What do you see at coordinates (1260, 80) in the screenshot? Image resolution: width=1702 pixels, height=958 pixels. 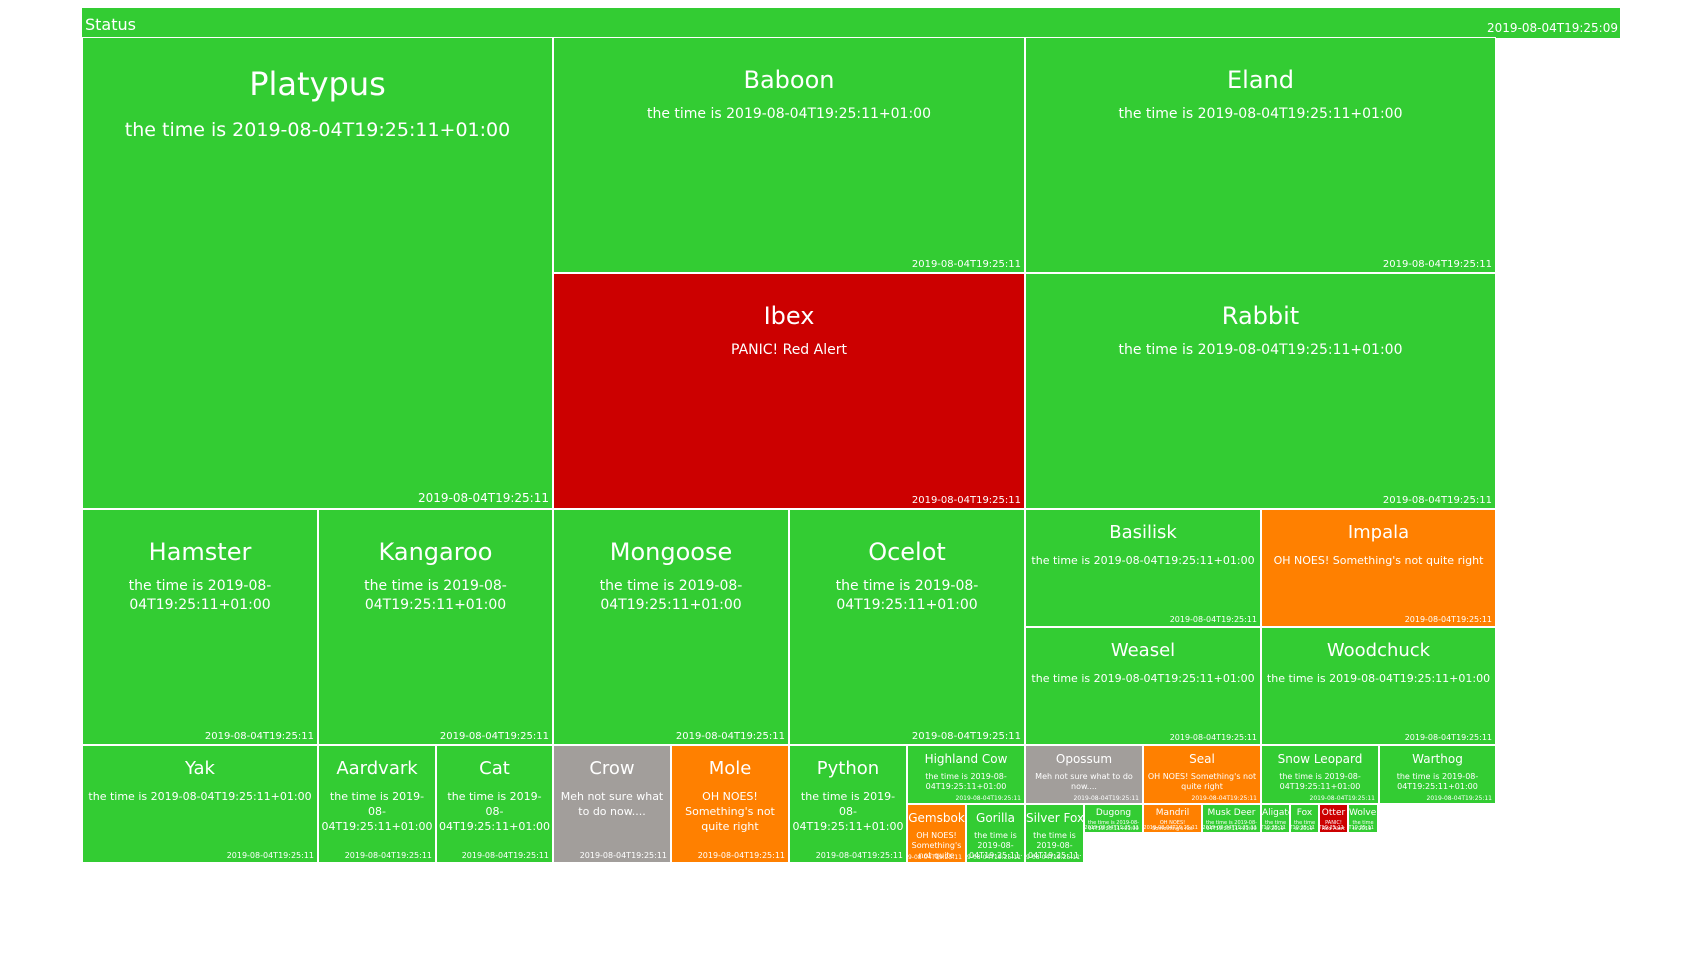 I see `tile-name: Eland` at bounding box center [1260, 80].